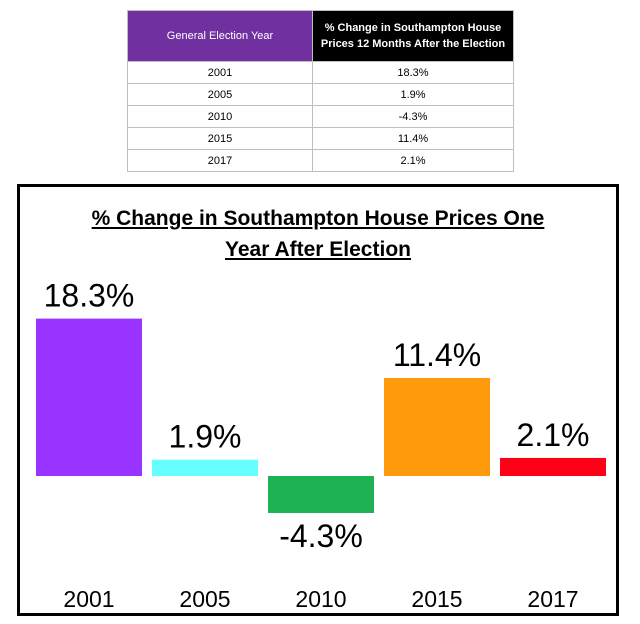  I want to click on data-label-2015: 11.4%, so click(437, 355).